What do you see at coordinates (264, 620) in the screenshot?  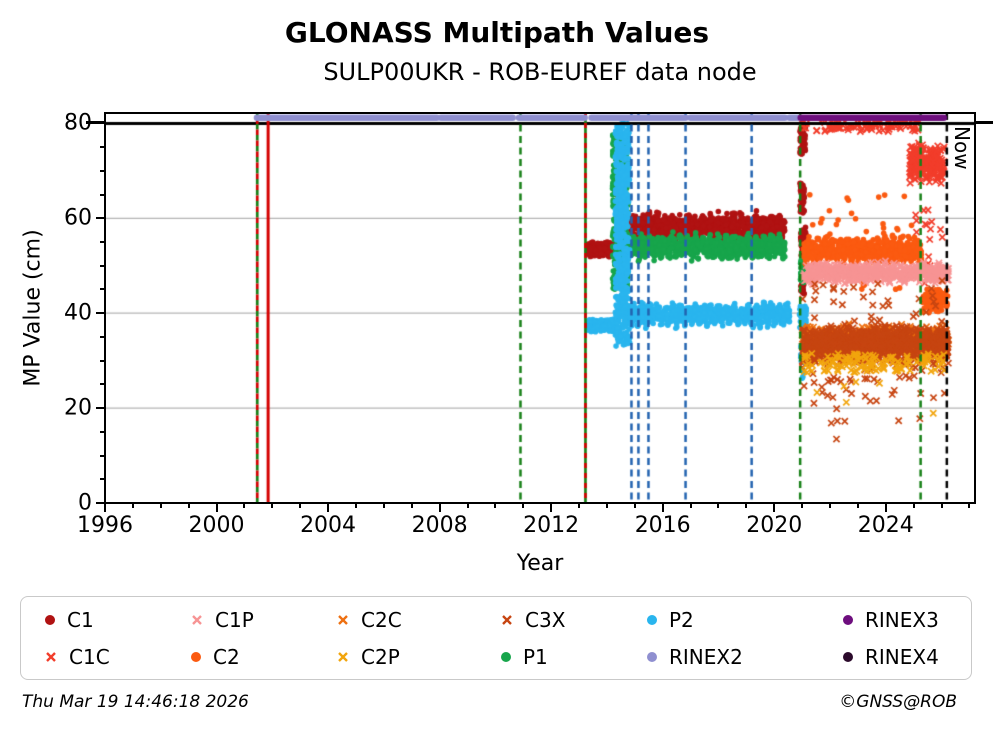 I see `legend-item-c1p: C1P` at bounding box center [264, 620].